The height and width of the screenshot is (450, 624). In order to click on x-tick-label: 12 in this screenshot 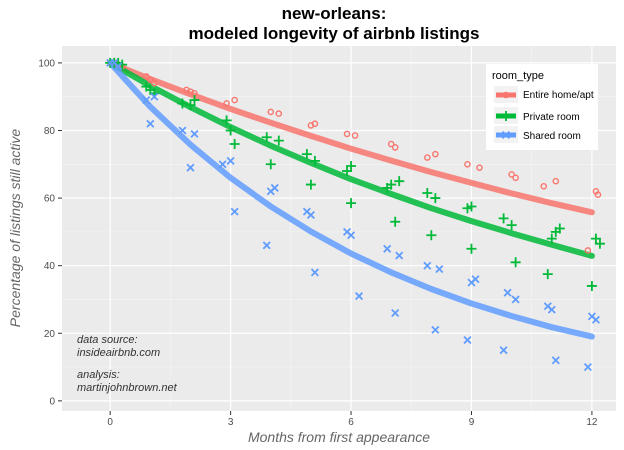, I will do `click(592, 422)`.